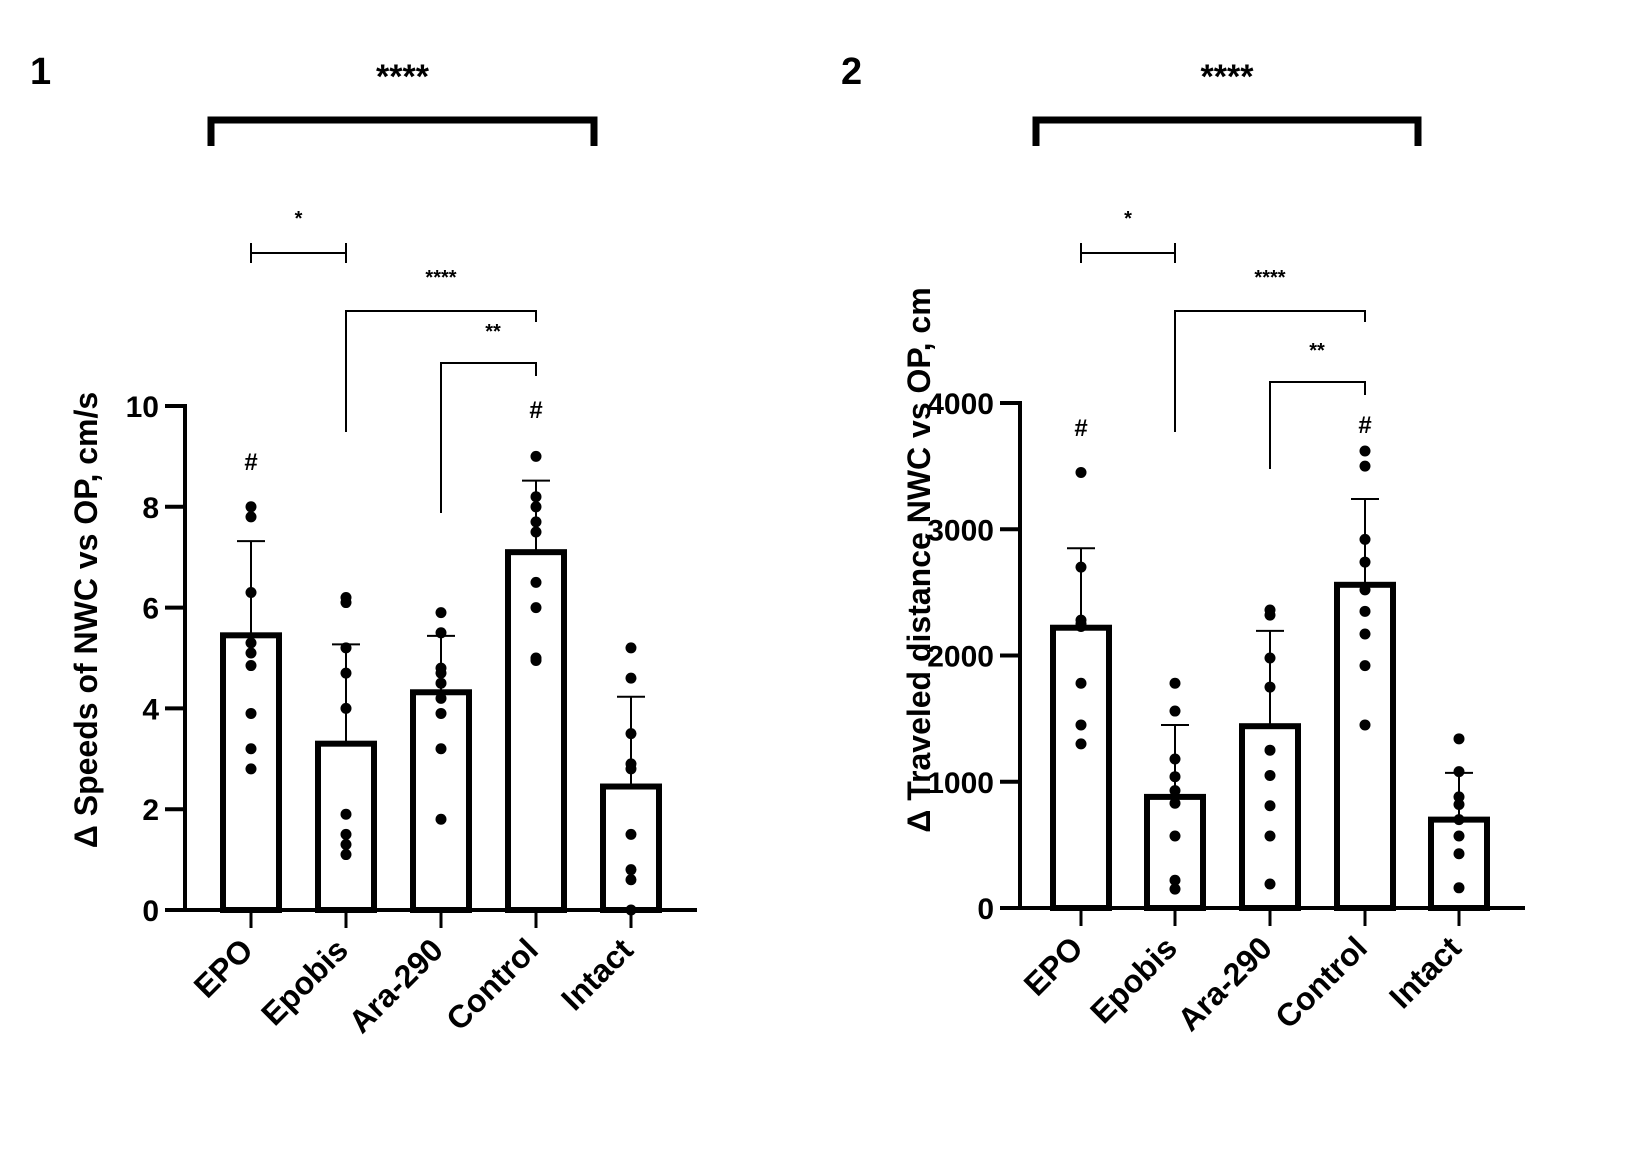 This screenshot has height=1159, width=1634. I want to click on y-tick-label: 3000, so click(960, 530).